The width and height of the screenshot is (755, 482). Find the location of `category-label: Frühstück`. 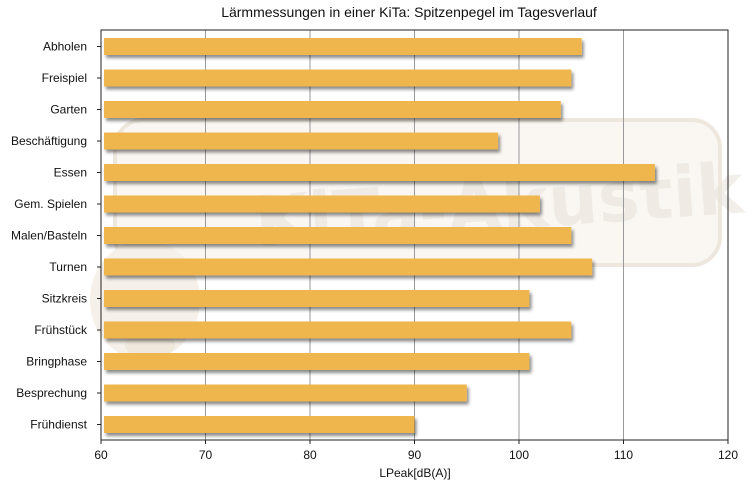

category-label: Frühstück is located at coordinates (61, 330).